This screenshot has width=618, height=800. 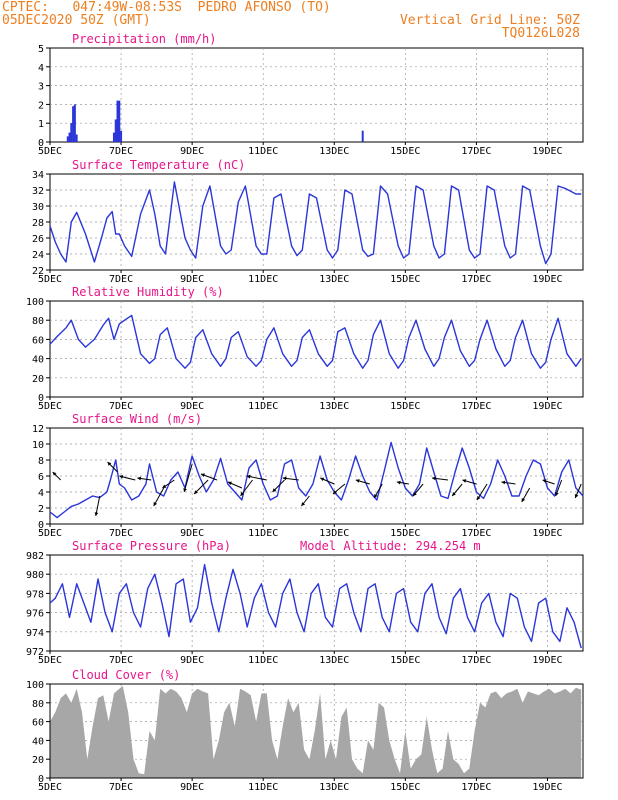 I want to click on pres-series-line, so click(x=315, y=606).